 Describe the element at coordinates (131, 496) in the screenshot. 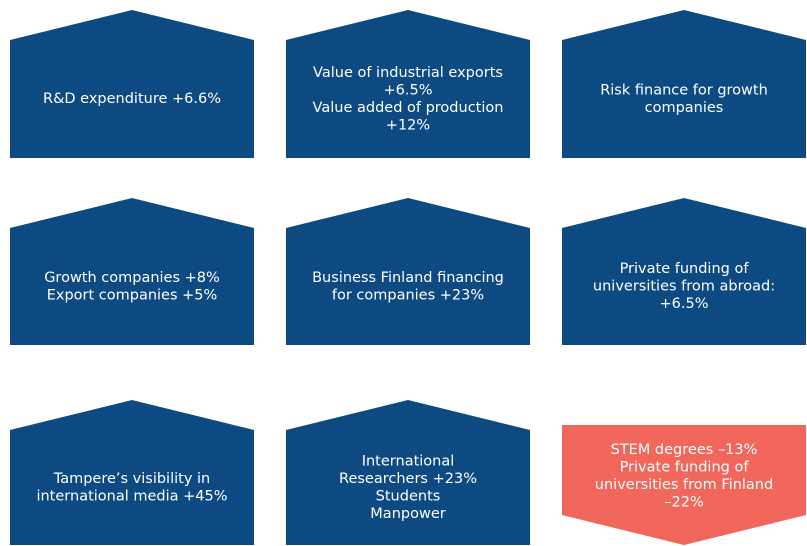

I see `tile-text: international media +45%` at that location.